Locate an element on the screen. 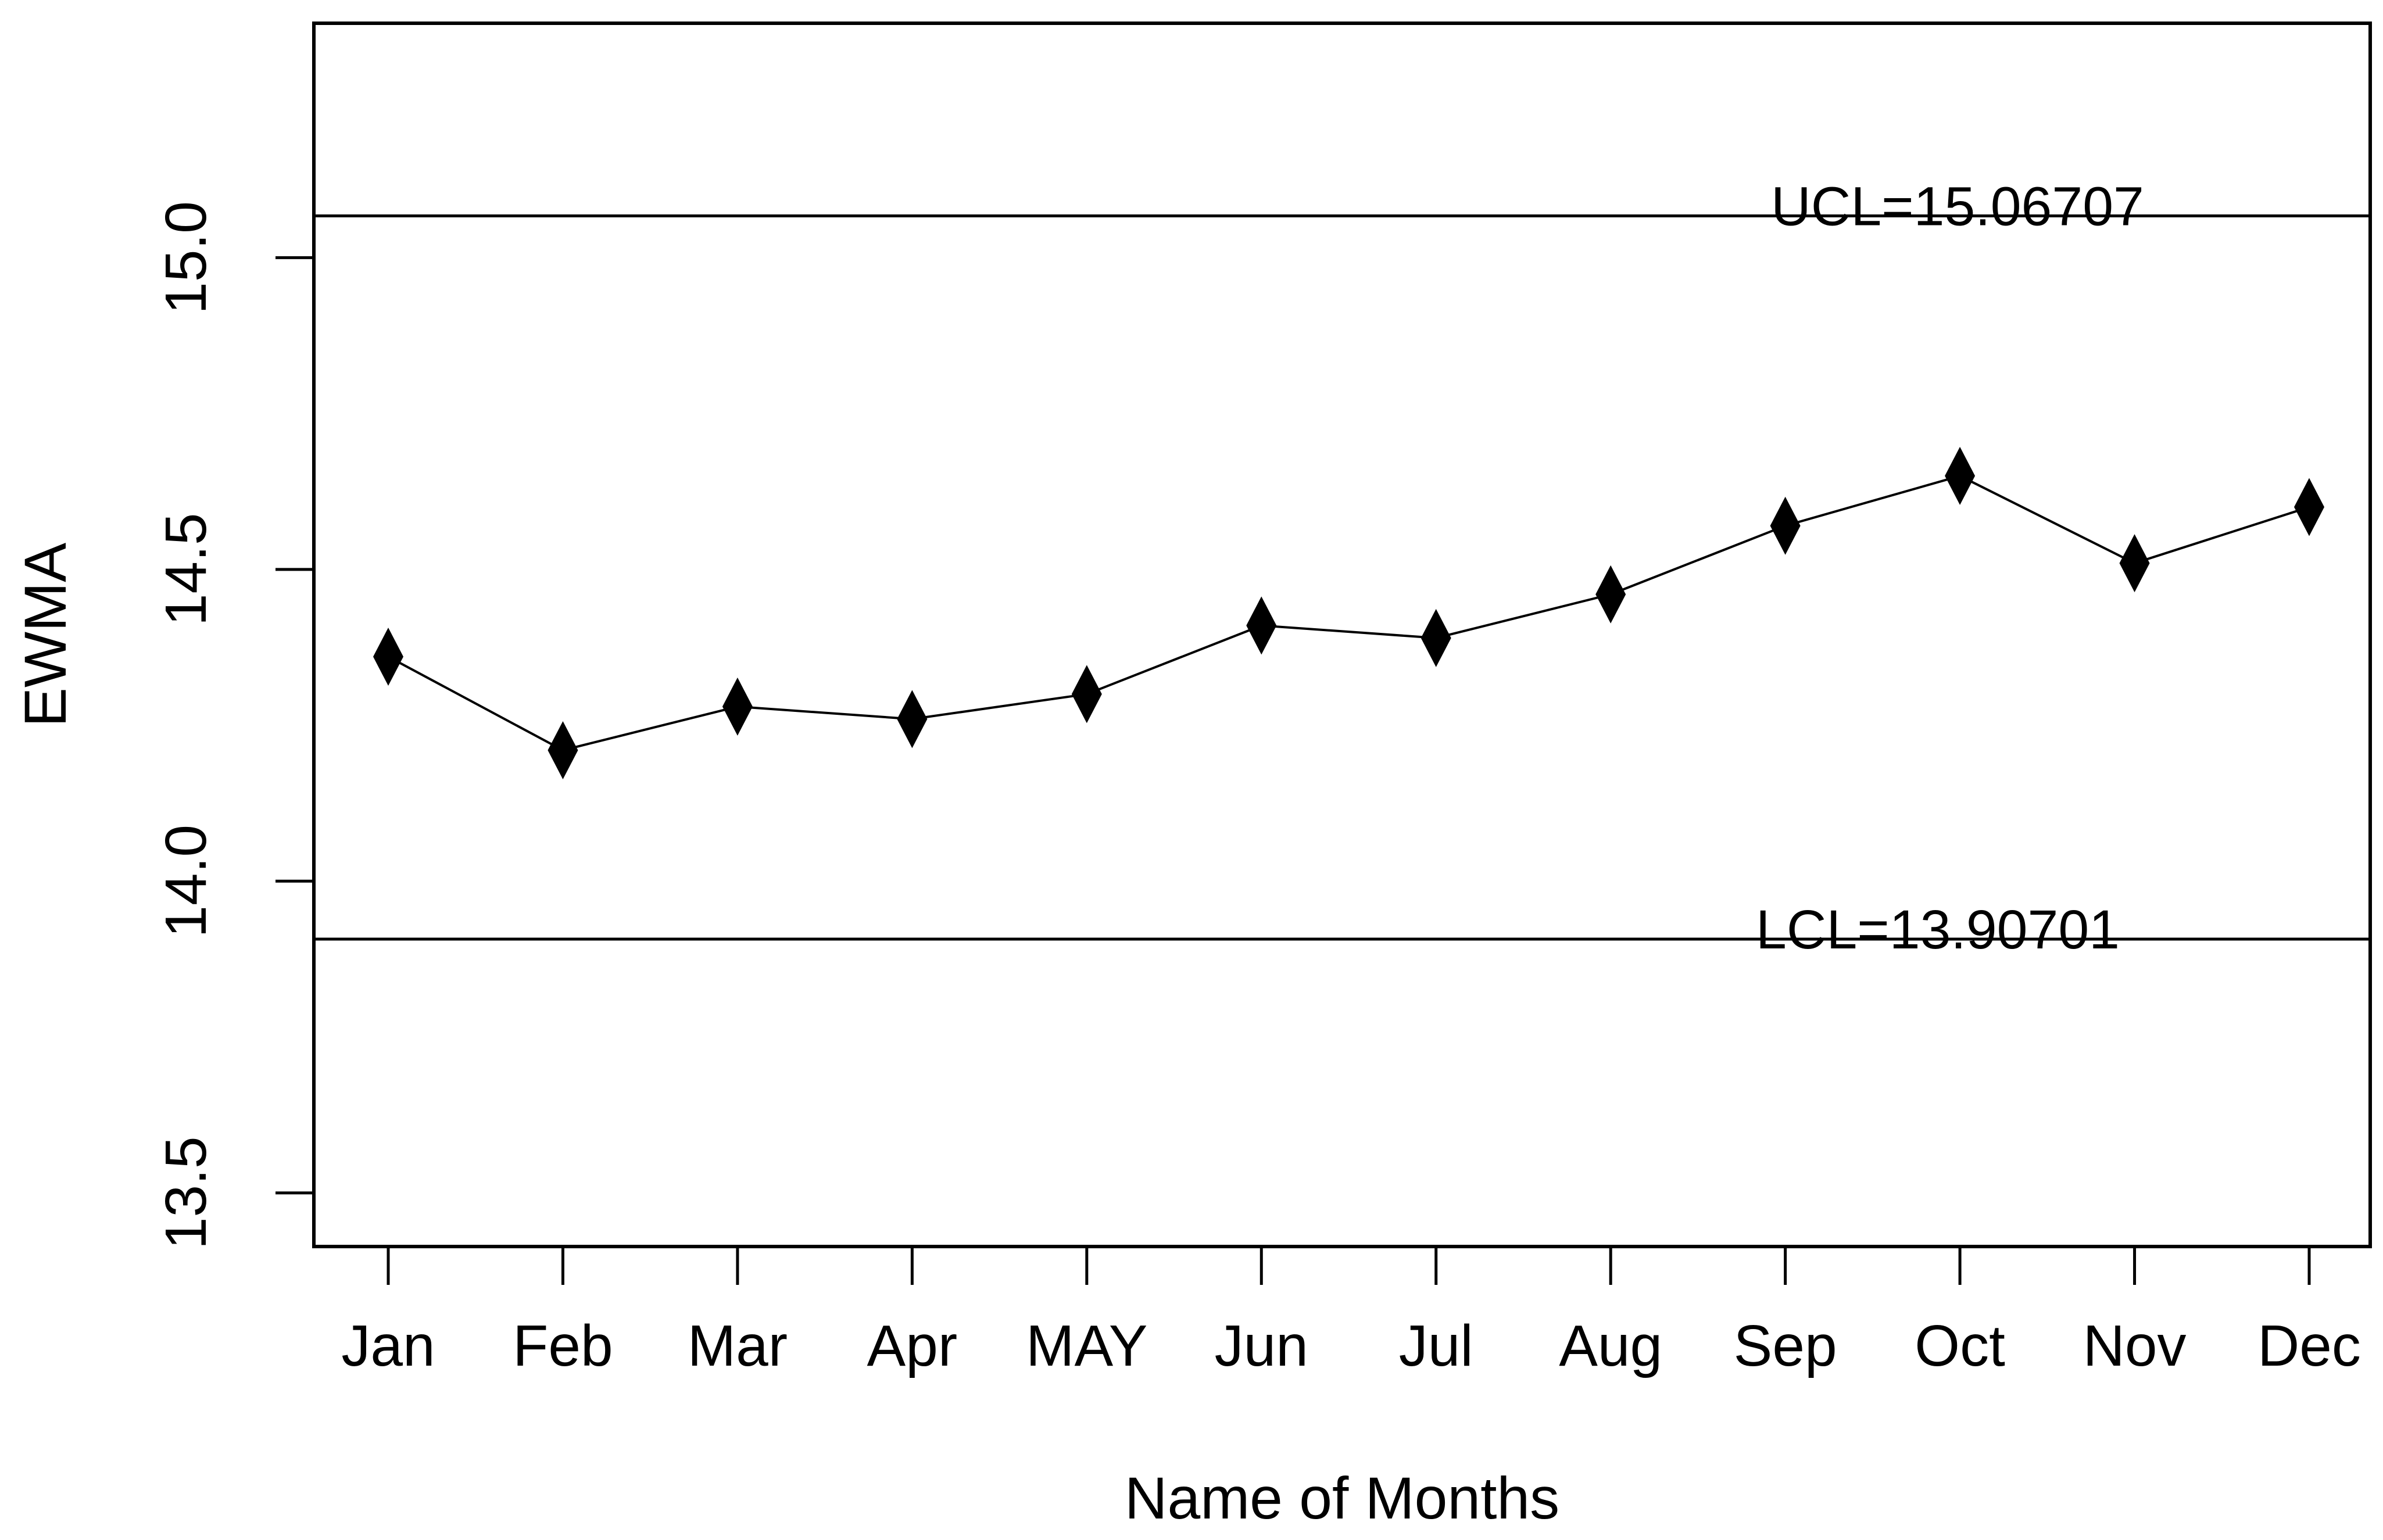 This screenshot has width=2383, height=1540. y-tick-label-2: 14.5 is located at coordinates (186, 569).